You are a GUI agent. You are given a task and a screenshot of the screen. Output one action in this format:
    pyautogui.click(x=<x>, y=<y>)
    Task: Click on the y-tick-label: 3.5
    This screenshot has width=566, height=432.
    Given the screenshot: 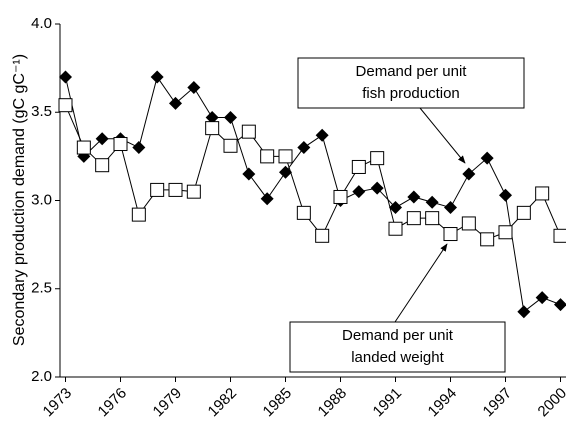 What is the action you would take?
    pyautogui.click(x=41, y=111)
    